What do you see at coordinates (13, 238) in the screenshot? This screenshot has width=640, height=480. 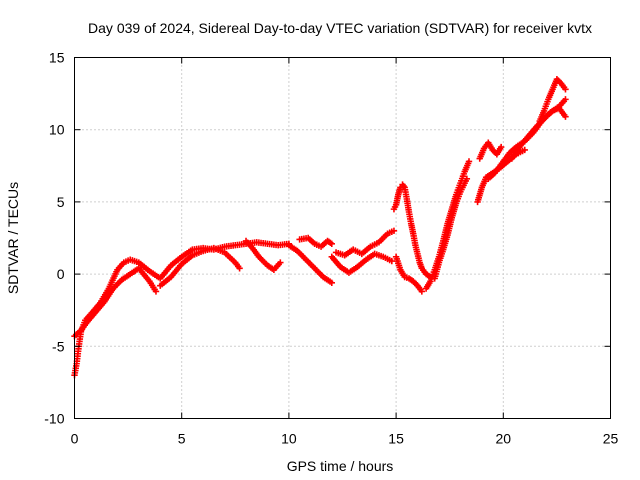 I see `y-axis-label: SDTVAR / TECUs` at bounding box center [13, 238].